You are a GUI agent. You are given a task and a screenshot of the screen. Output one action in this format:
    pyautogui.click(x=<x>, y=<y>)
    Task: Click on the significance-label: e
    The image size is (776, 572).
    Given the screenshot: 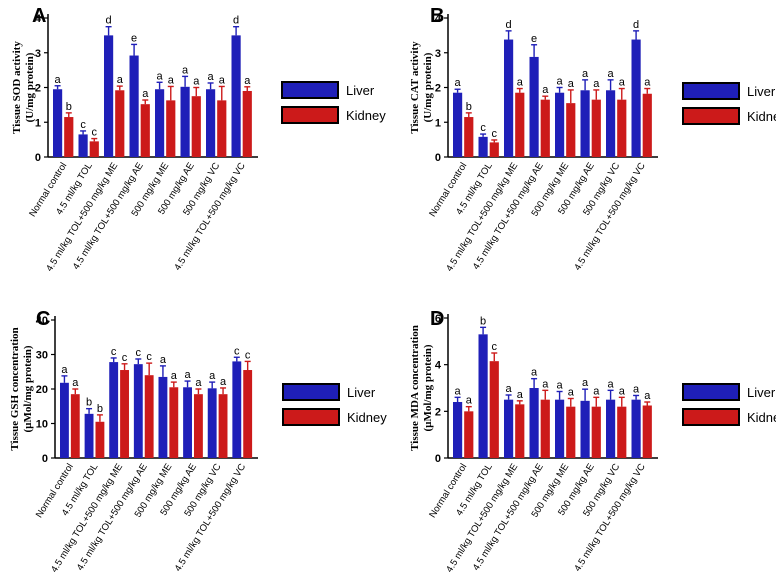 What is the action you would take?
    pyautogui.click(x=534, y=39)
    